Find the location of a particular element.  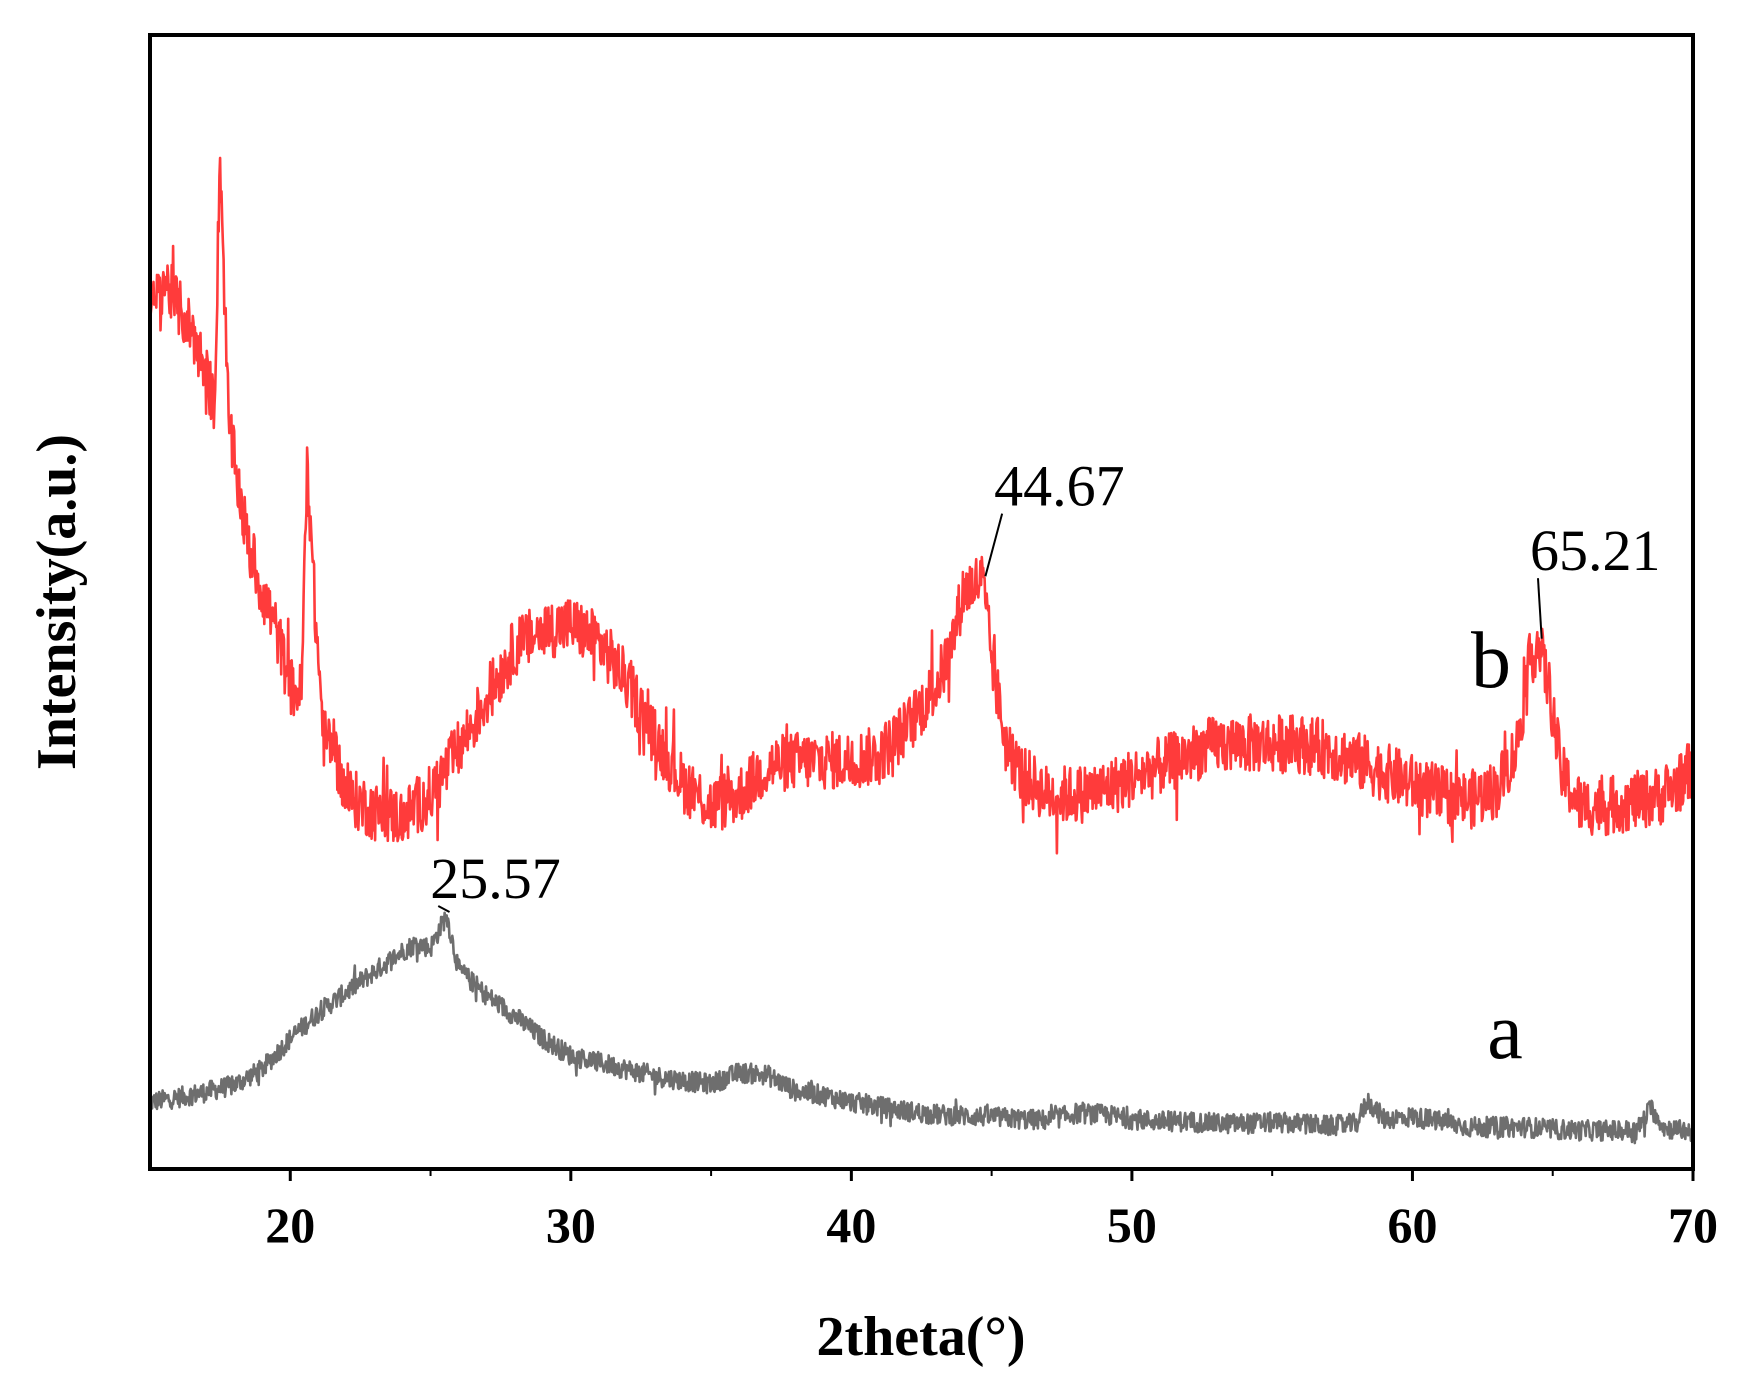

x-tick-label: 40 is located at coordinates (851, 1225).